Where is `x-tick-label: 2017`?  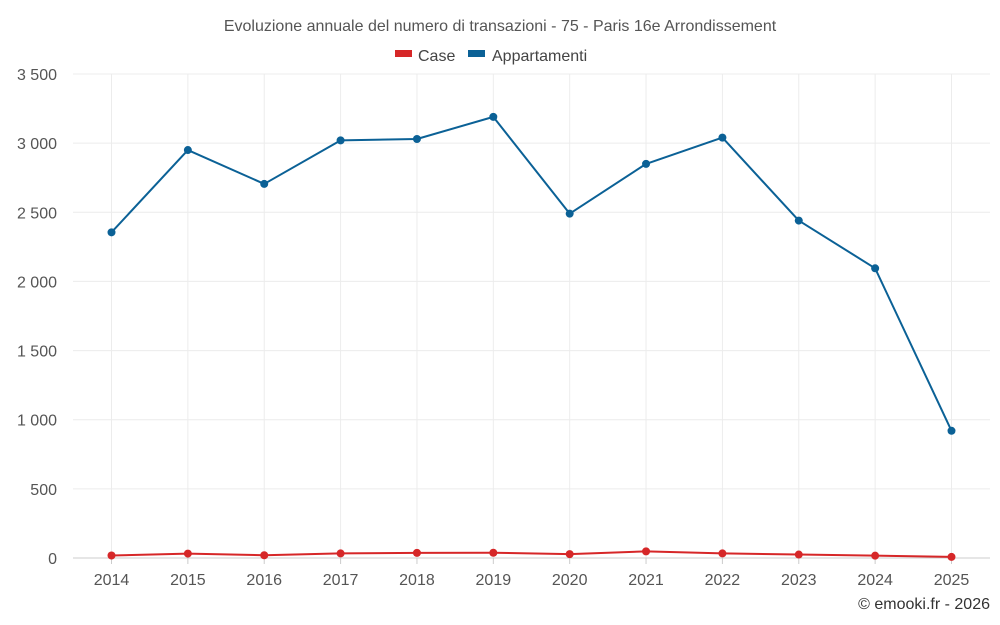
x-tick-label: 2017 is located at coordinates (341, 580).